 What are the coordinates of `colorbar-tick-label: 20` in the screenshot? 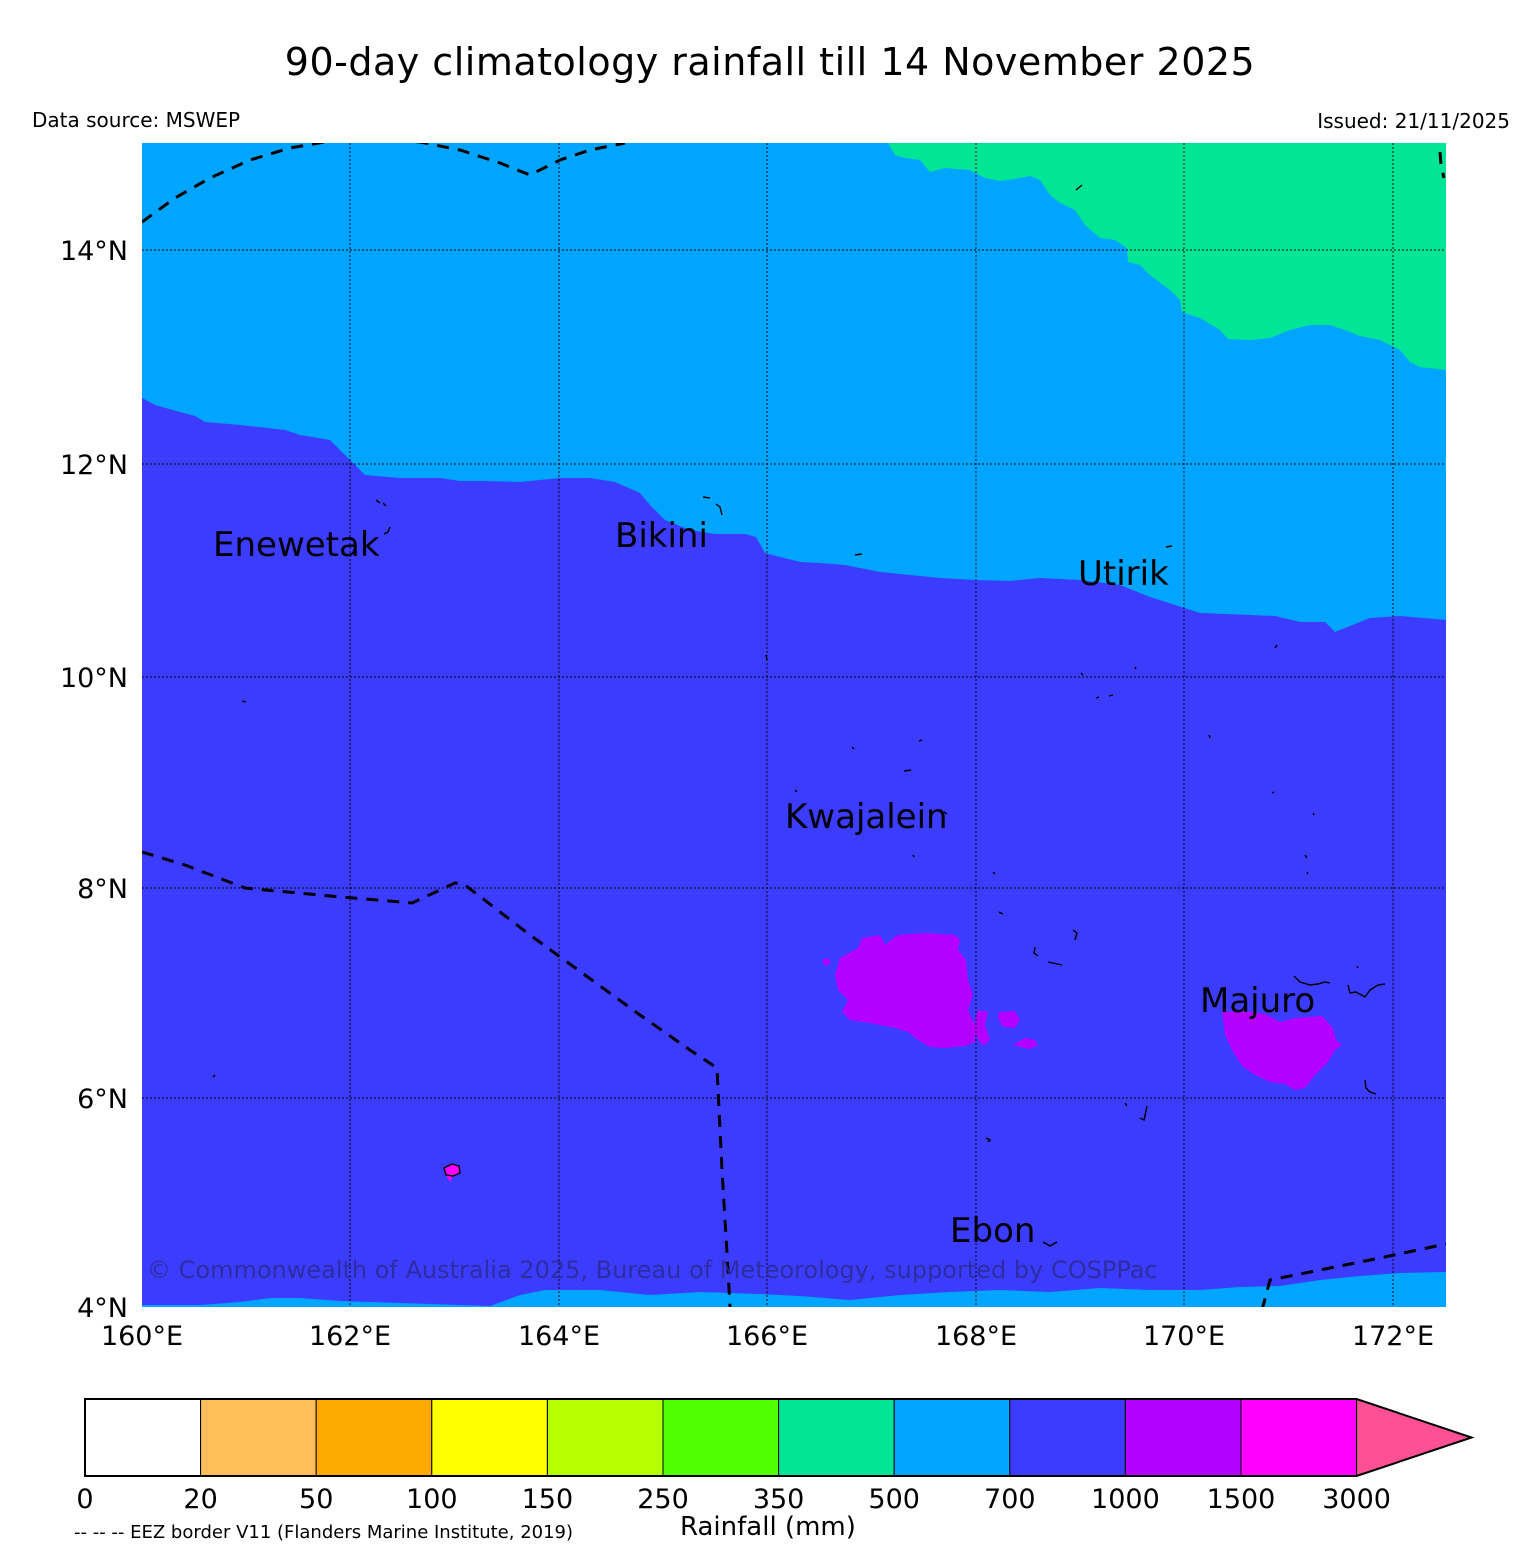 It's located at (200, 1499).